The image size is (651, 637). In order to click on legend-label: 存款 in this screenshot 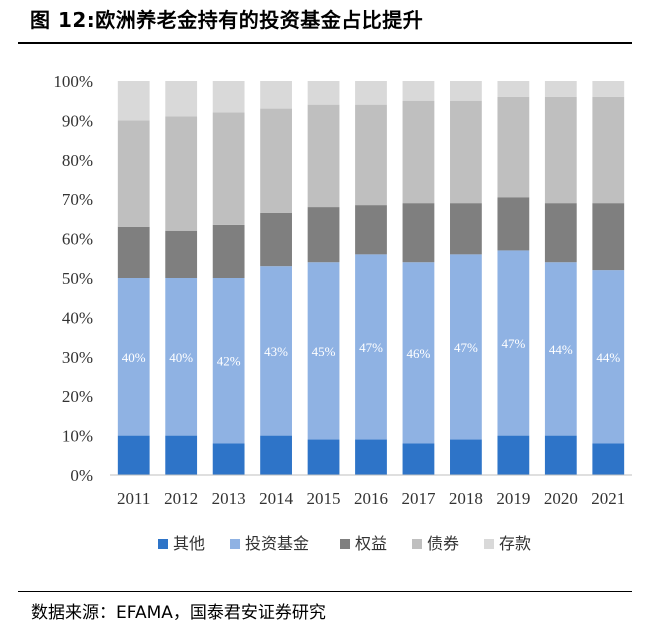, I will do `click(515, 543)`.